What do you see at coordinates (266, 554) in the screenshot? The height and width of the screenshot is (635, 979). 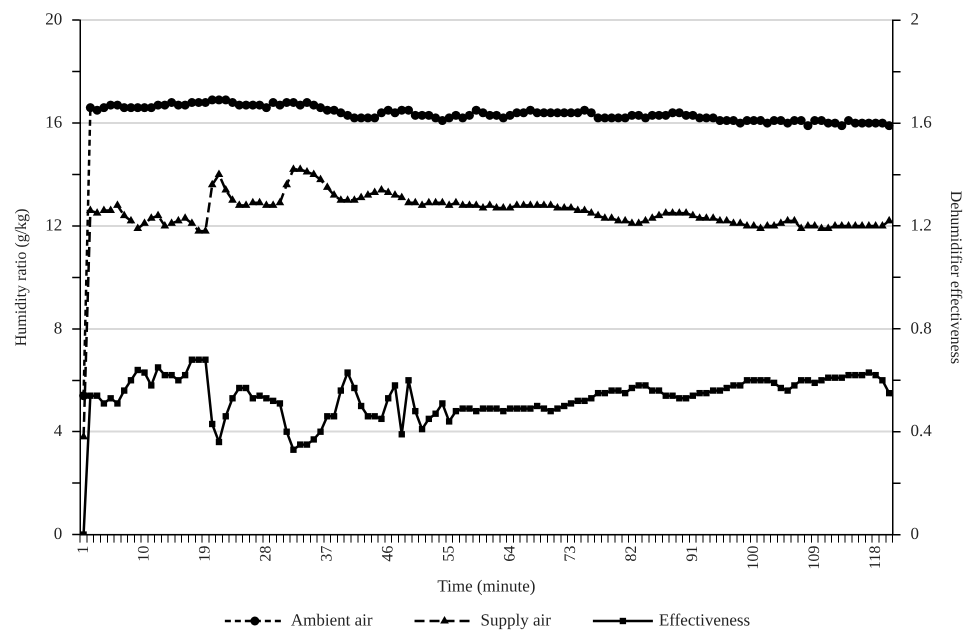 I see `x-tick-label: 28` at bounding box center [266, 554].